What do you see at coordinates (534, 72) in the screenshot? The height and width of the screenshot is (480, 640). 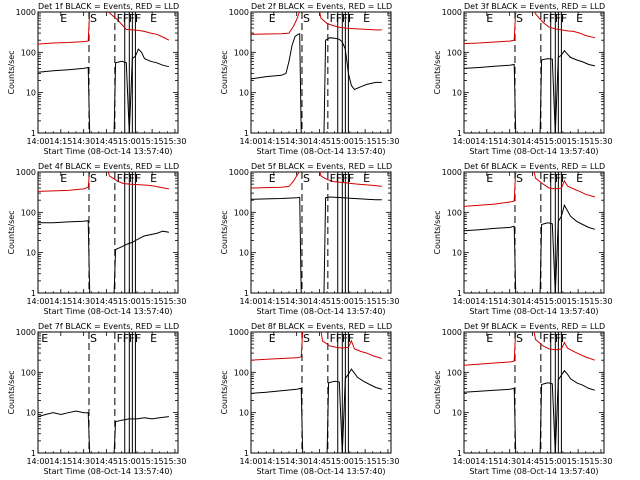 I see `plot-frame` at bounding box center [534, 72].